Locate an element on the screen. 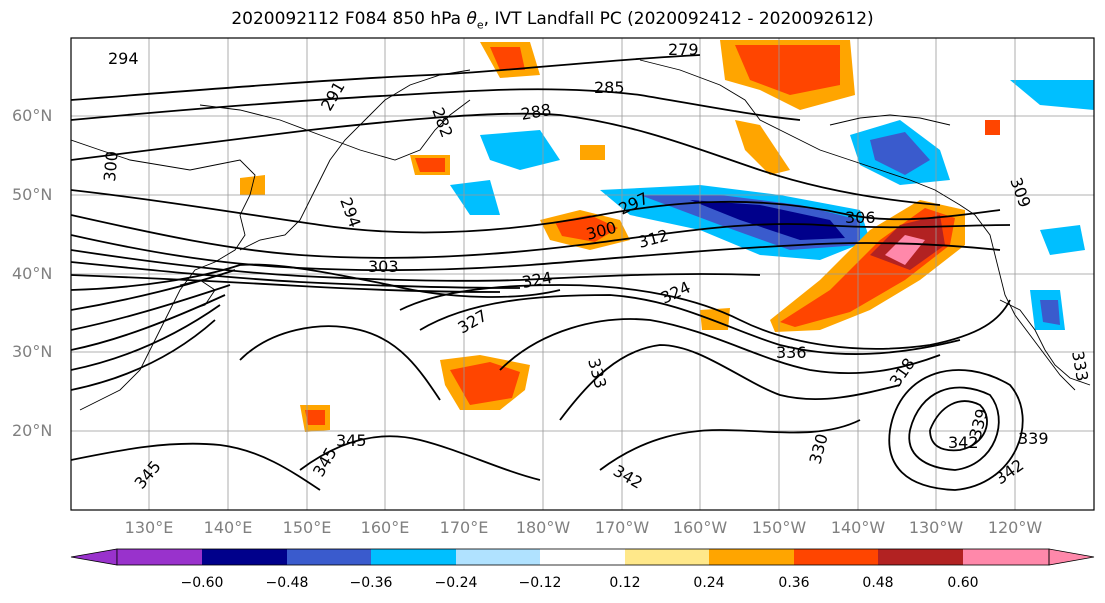 This screenshot has height=603, width=1105. colorbar-tick: 0.24 is located at coordinates (709, 583).